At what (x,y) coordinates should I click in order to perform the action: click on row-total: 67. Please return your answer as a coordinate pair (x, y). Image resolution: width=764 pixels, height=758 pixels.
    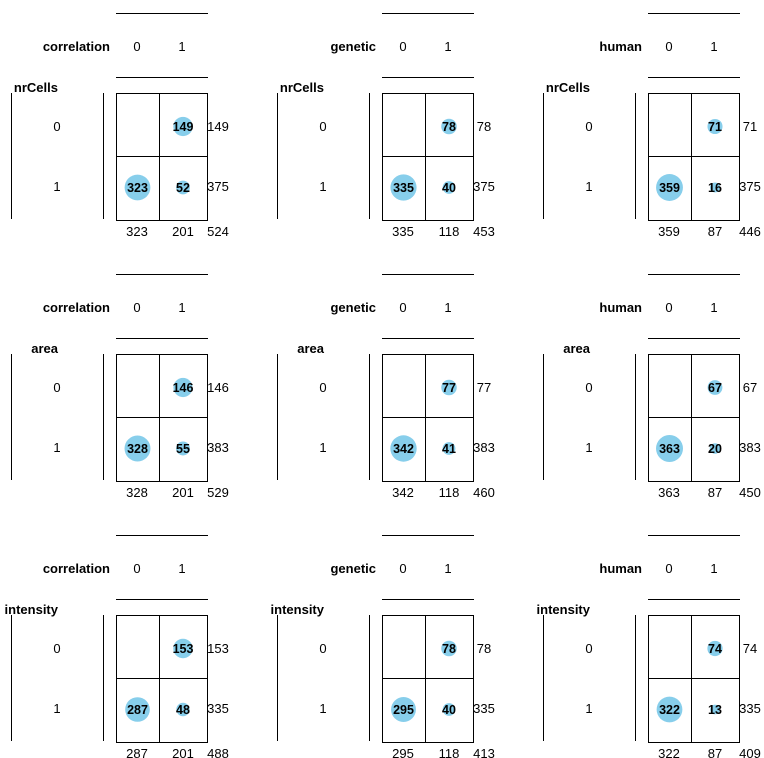
    Looking at the image, I should click on (750, 387).